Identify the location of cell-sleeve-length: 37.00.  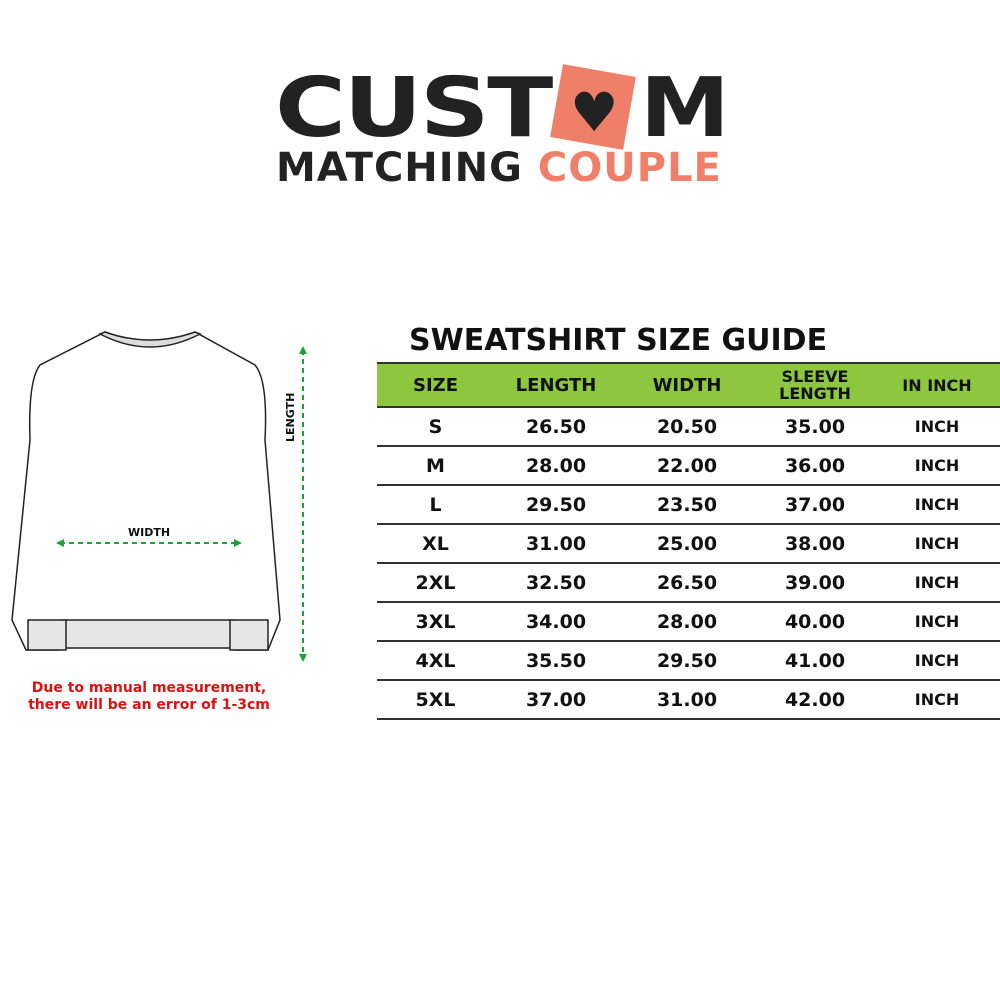
(815, 505).